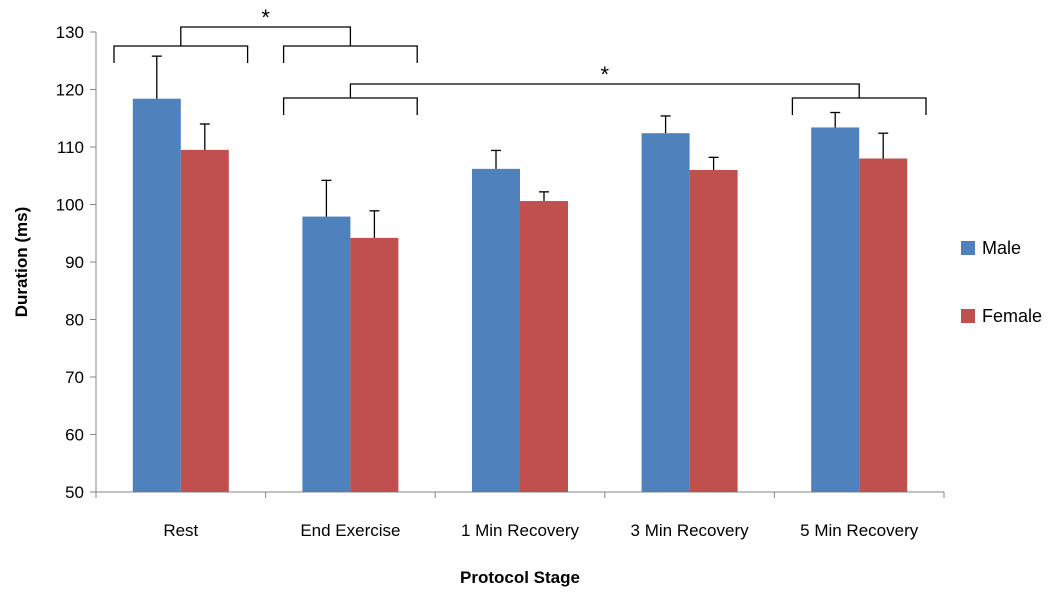  I want to click on y-tick-label: 130, so click(70, 32).